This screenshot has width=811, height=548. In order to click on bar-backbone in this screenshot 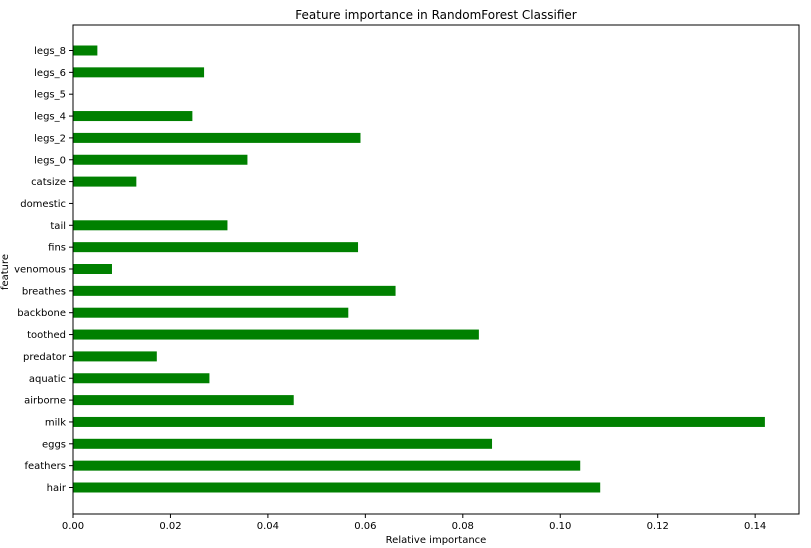, I will do `click(211, 312)`.